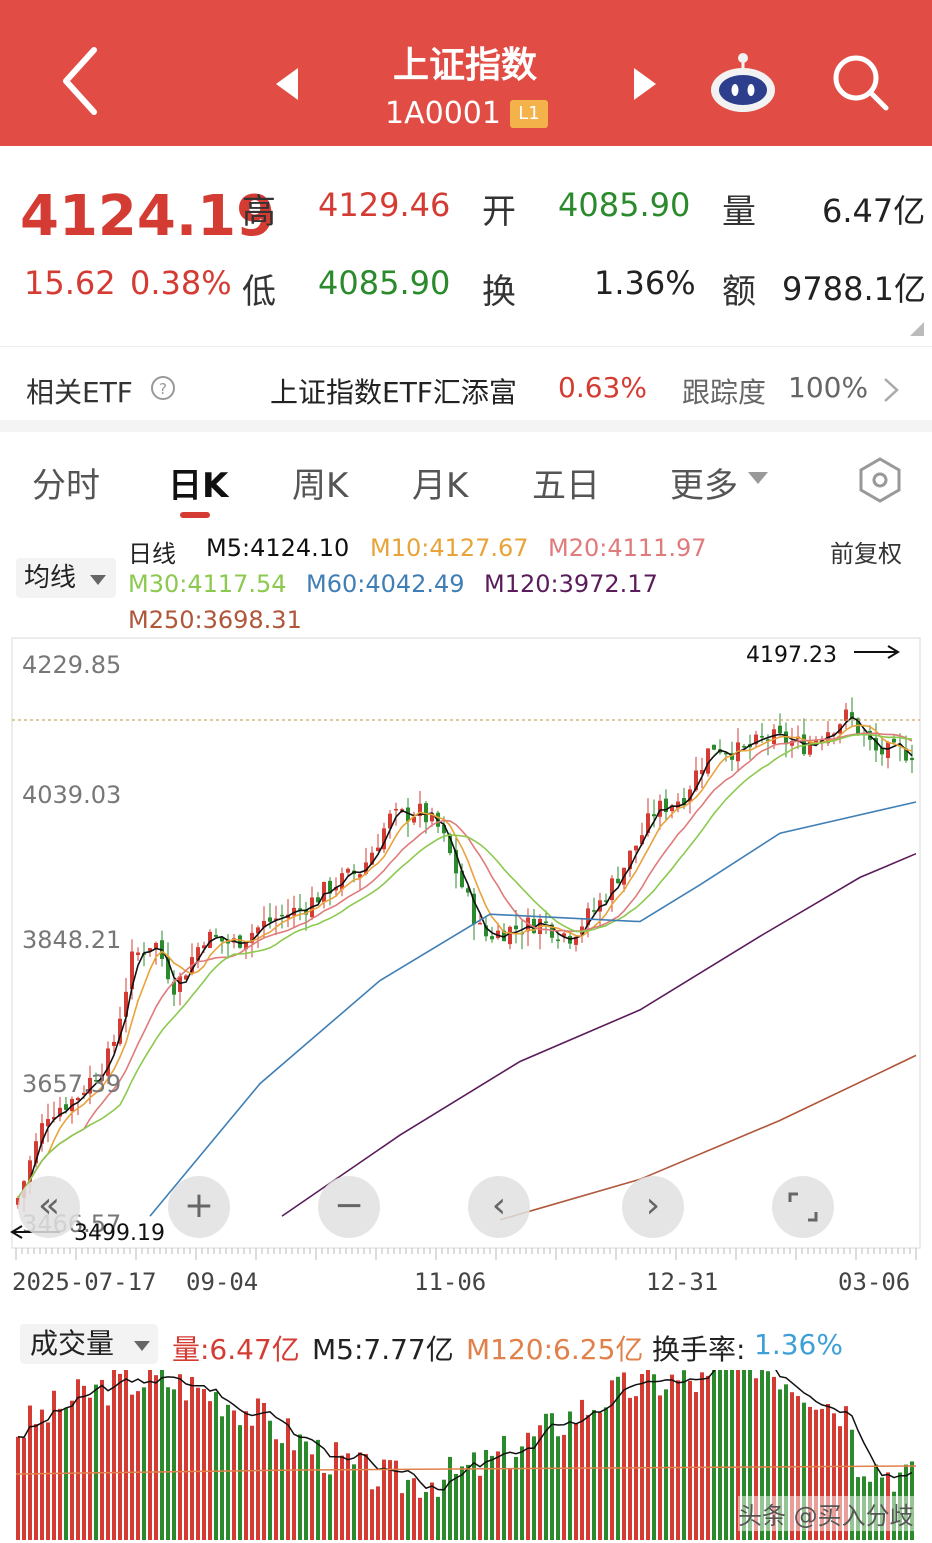  I want to click on stock-code: 1A0001, so click(443, 113).